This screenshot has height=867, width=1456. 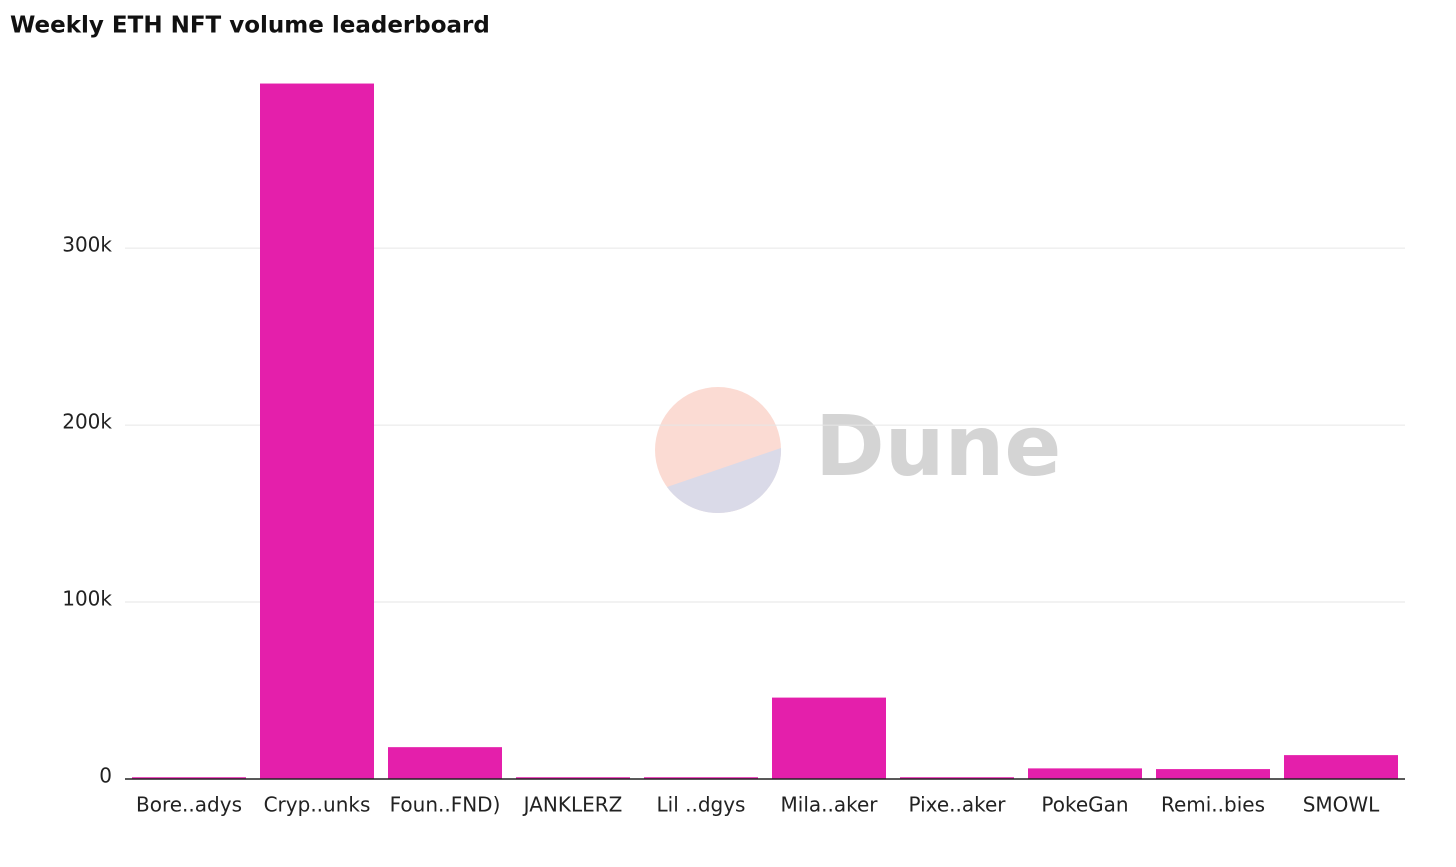 What do you see at coordinates (572, 805) in the screenshot?
I see `x-tick-label: JANKLERZ` at bounding box center [572, 805].